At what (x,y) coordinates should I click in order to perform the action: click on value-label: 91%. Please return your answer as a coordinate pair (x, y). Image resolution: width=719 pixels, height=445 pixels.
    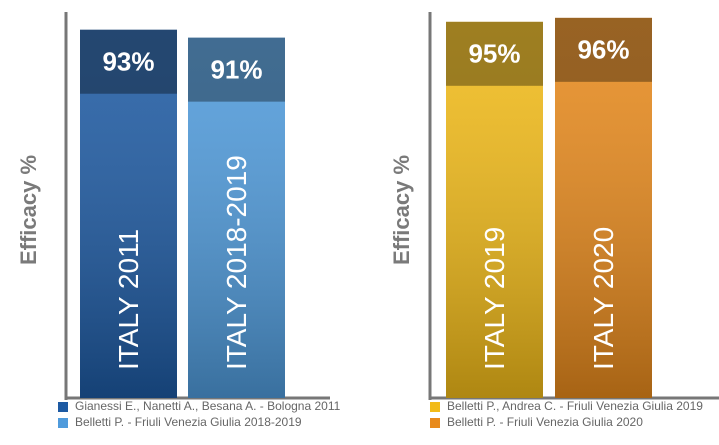
    Looking at the image, I should click on (236, 70).